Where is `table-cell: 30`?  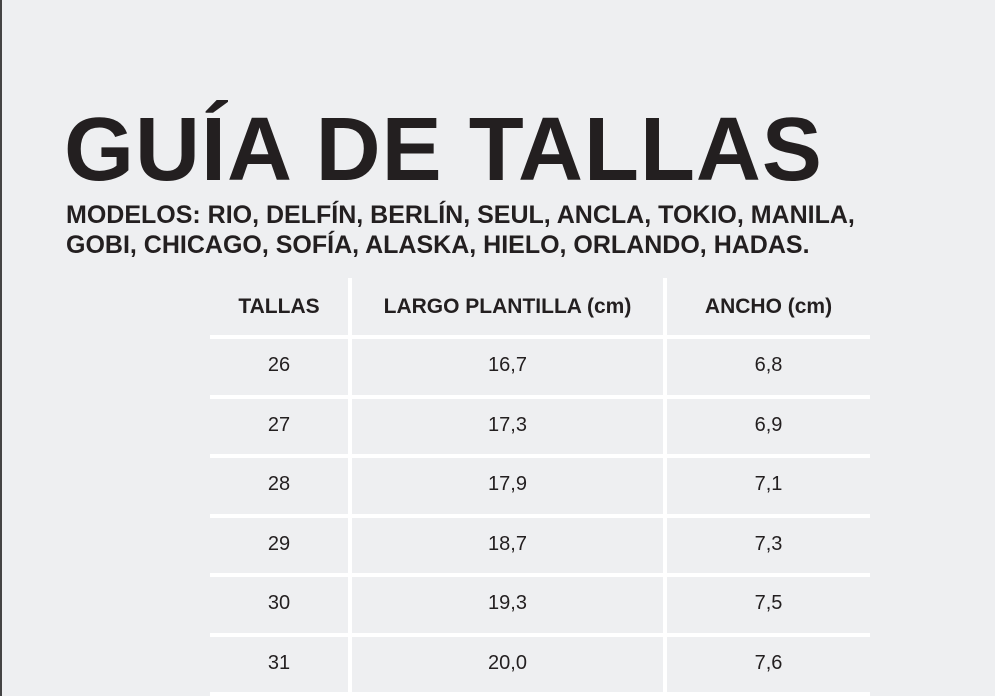
table-cell: 30 is located at coordinates (279, 603).